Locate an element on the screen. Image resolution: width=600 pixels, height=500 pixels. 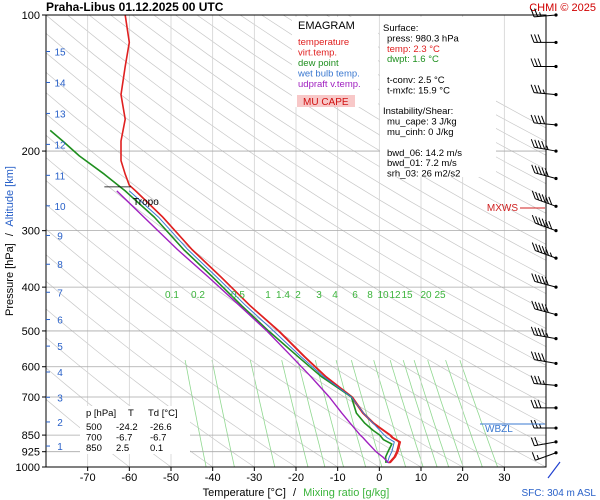
surface-height-label: SFC: 304 m ASL is located at coordinates (559, 493).